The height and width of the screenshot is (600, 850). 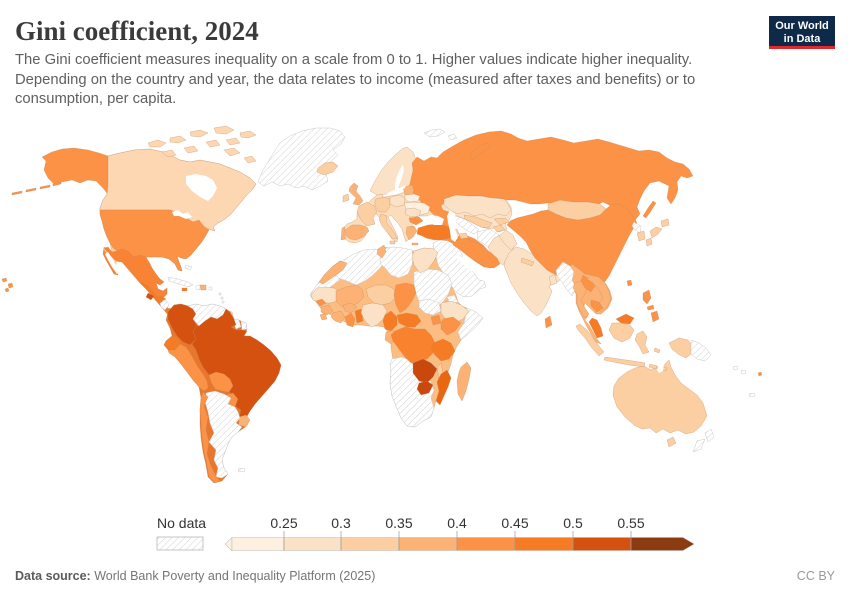 What do you see at coordinates (630, 523) in the screenshot?
I see `svg-text: 0.55` at bounding box center [630, 523].